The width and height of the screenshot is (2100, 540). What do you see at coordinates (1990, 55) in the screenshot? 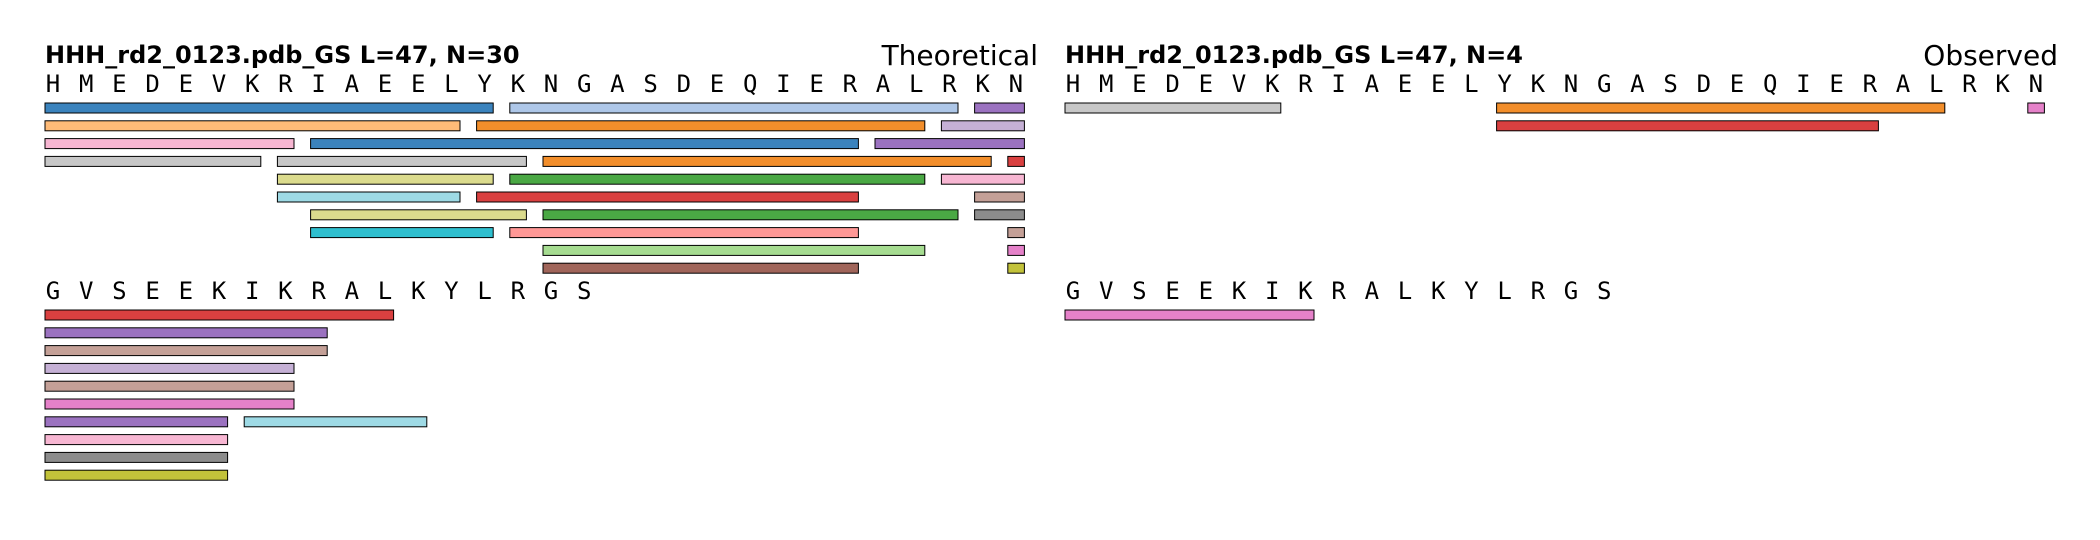
I see `panel-label: Observed` at bounding box center [1990, 55].